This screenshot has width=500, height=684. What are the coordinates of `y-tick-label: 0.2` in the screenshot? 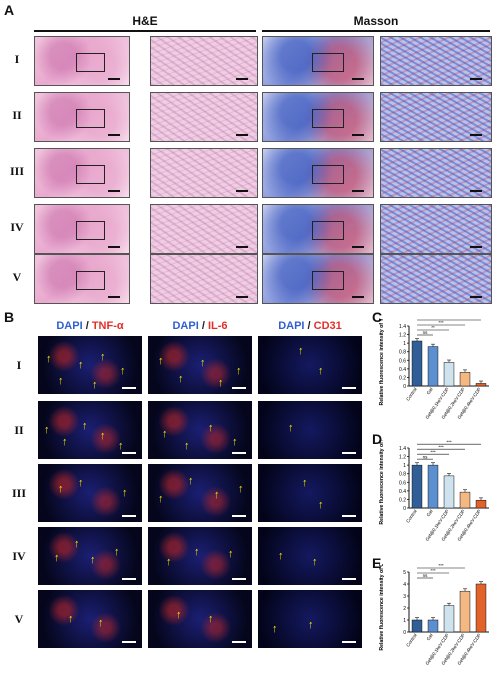 It's located at (402, 378).